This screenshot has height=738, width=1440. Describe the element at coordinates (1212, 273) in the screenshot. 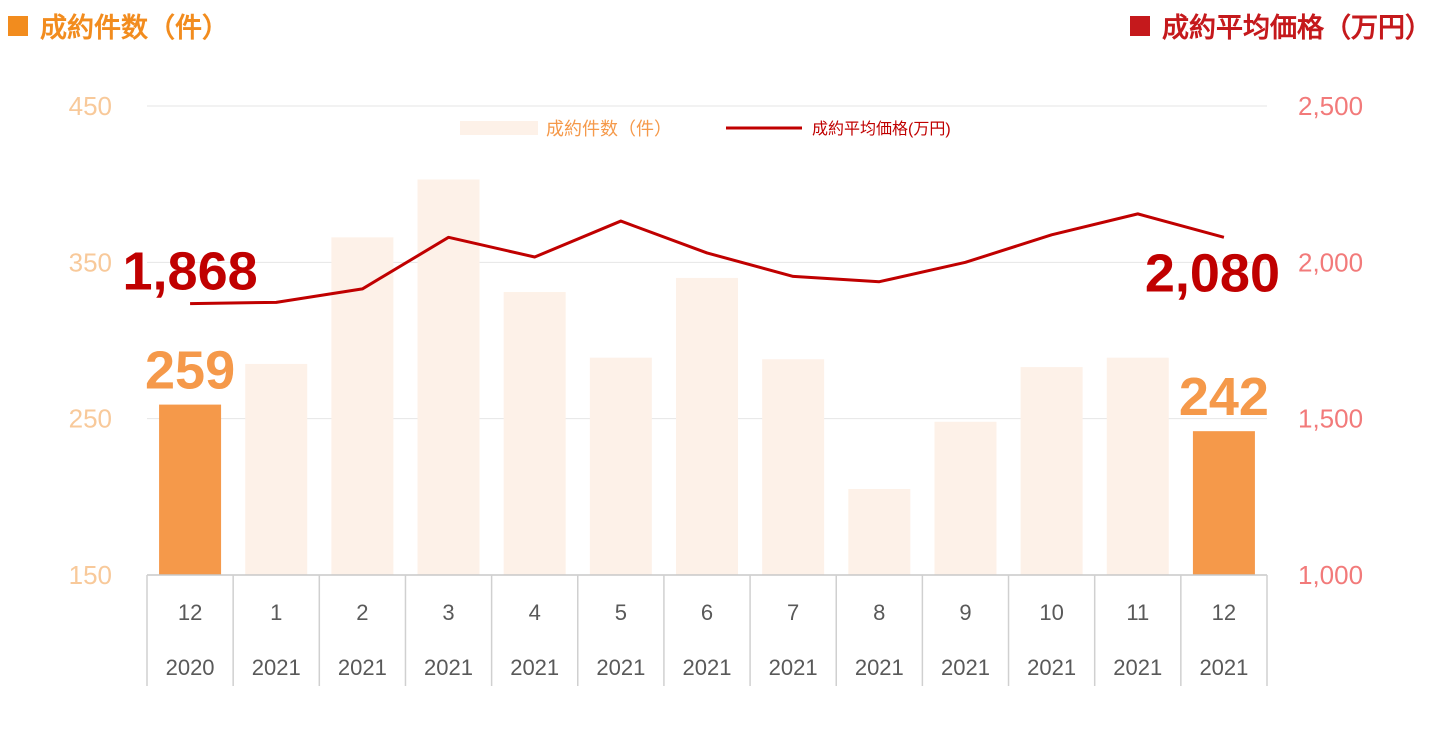

I see `line-value-label: 2,080` at that location.